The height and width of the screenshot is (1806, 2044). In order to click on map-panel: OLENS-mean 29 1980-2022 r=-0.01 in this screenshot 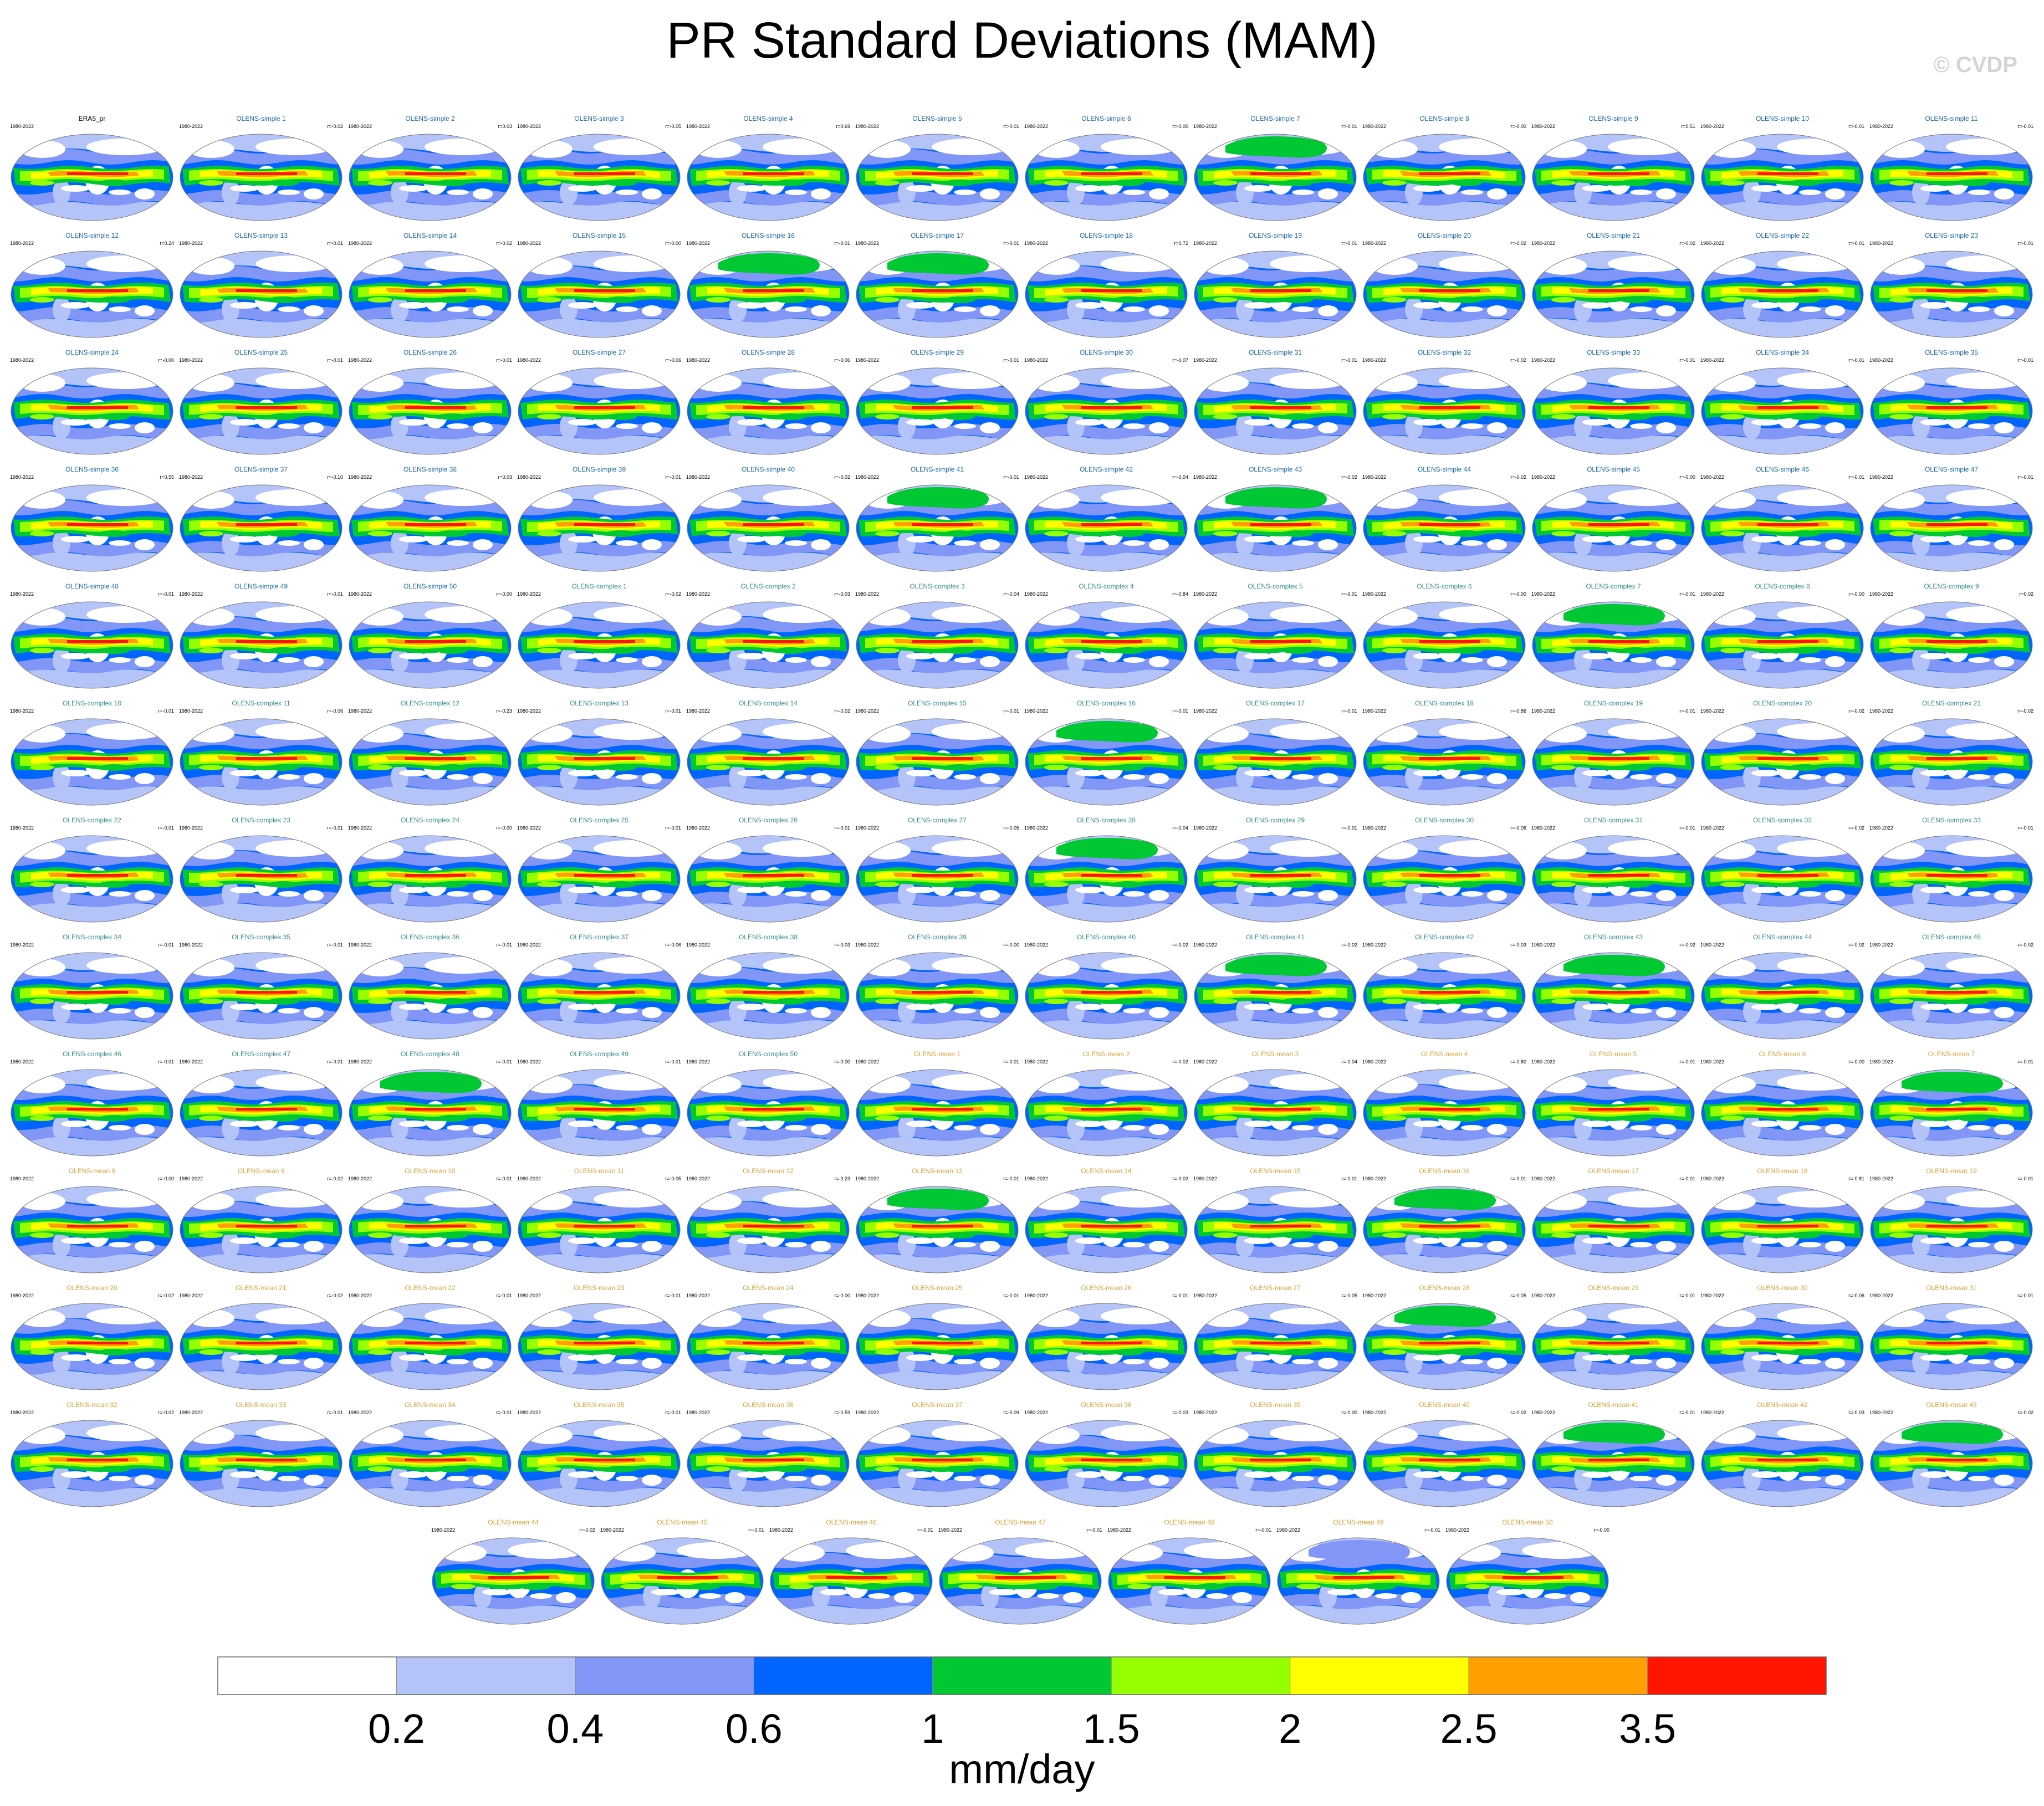, I will do `click(1613, 1339)`.